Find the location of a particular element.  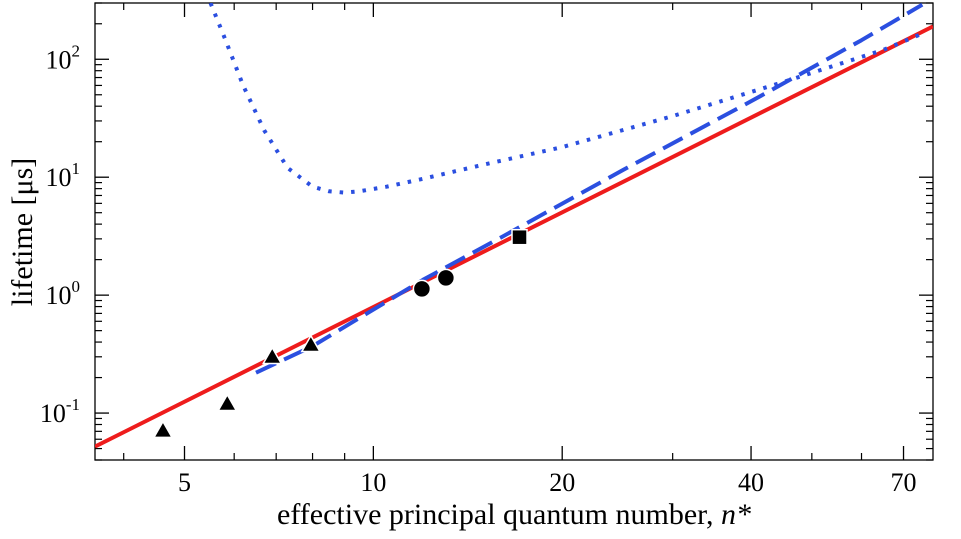

x-axis-label: effective principal quantum number, n* is located at coordinates (514, 514).